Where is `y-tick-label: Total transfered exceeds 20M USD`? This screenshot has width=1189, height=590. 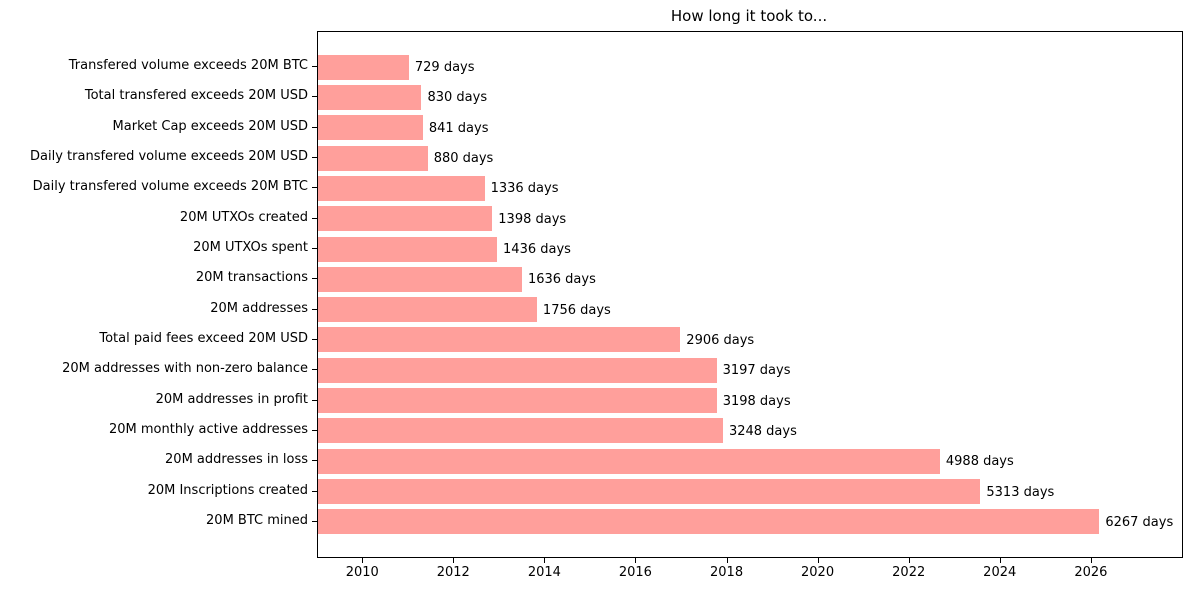
y-tick-label: Total transfered exceeds 20M USD is located at coordinates (196, 96).